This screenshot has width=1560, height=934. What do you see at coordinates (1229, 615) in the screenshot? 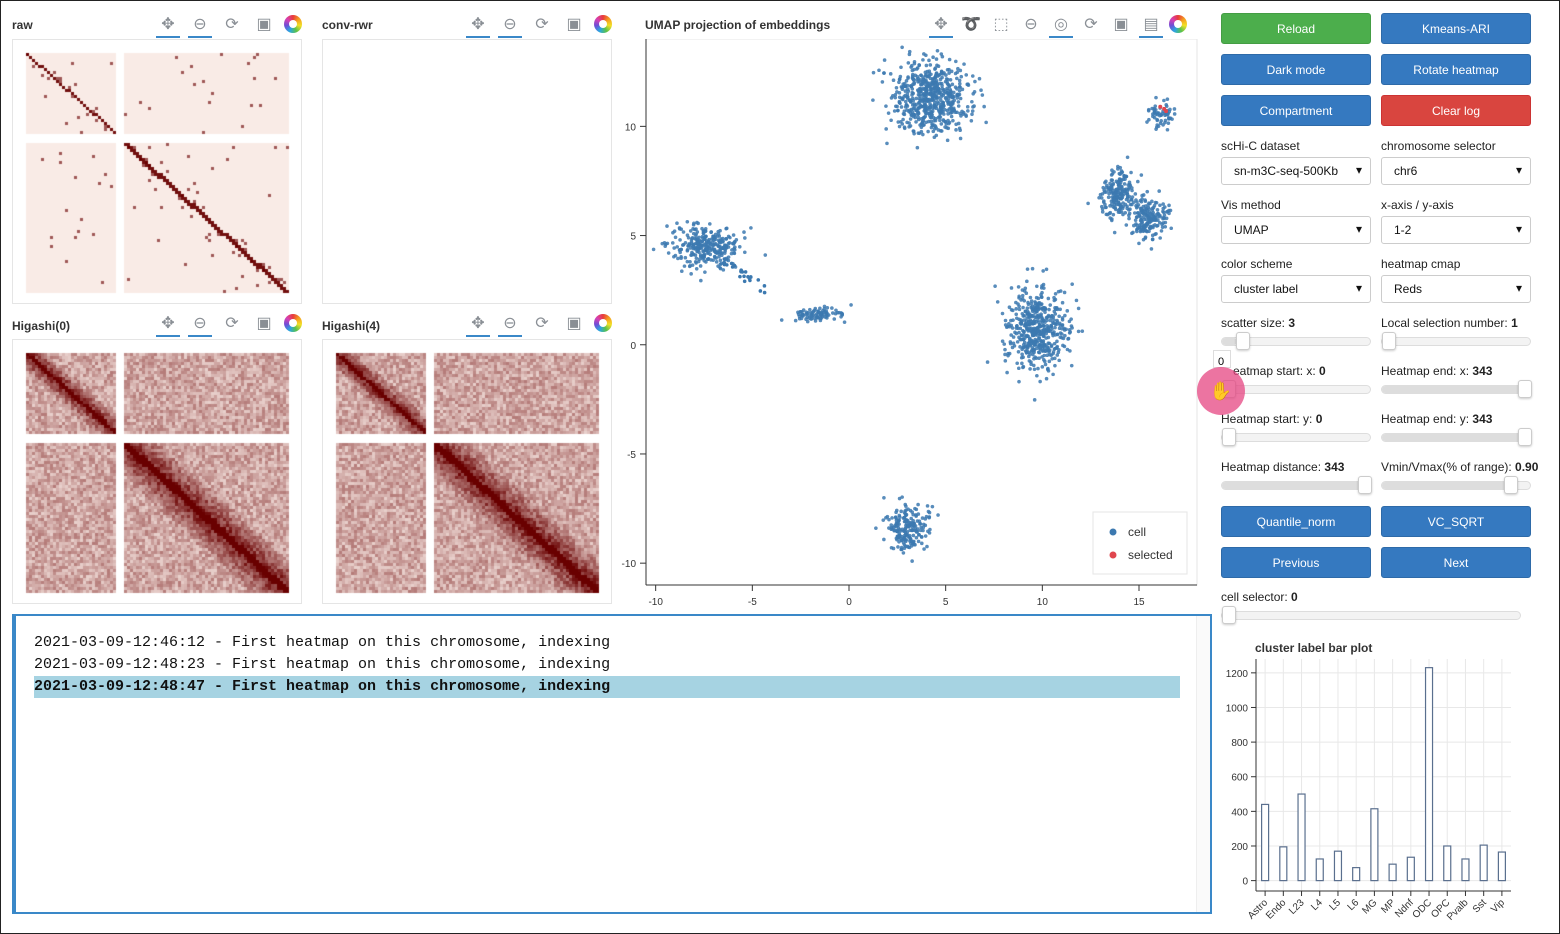
I see `cell-slider-handle` at bounding box center [1229, 615].